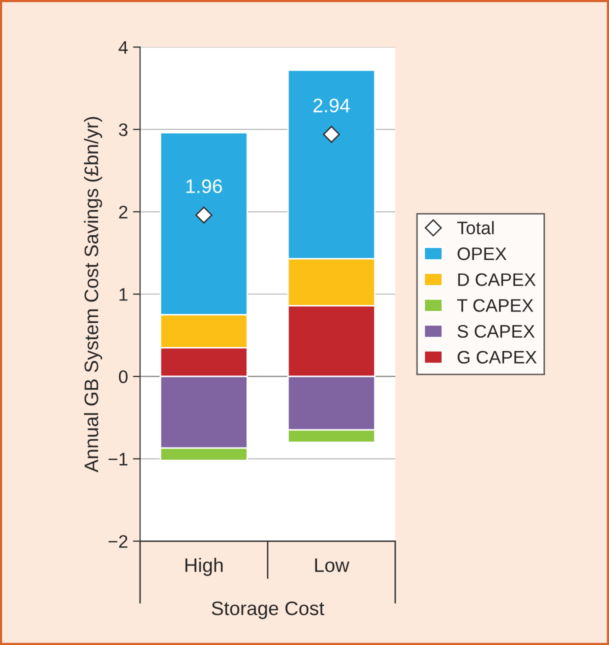 This screenshot has width=609, height=645. What do you see at coordinates (475, 227) in the screenshot?
I see `legend-label: Total` at bounding box center [475, 227].